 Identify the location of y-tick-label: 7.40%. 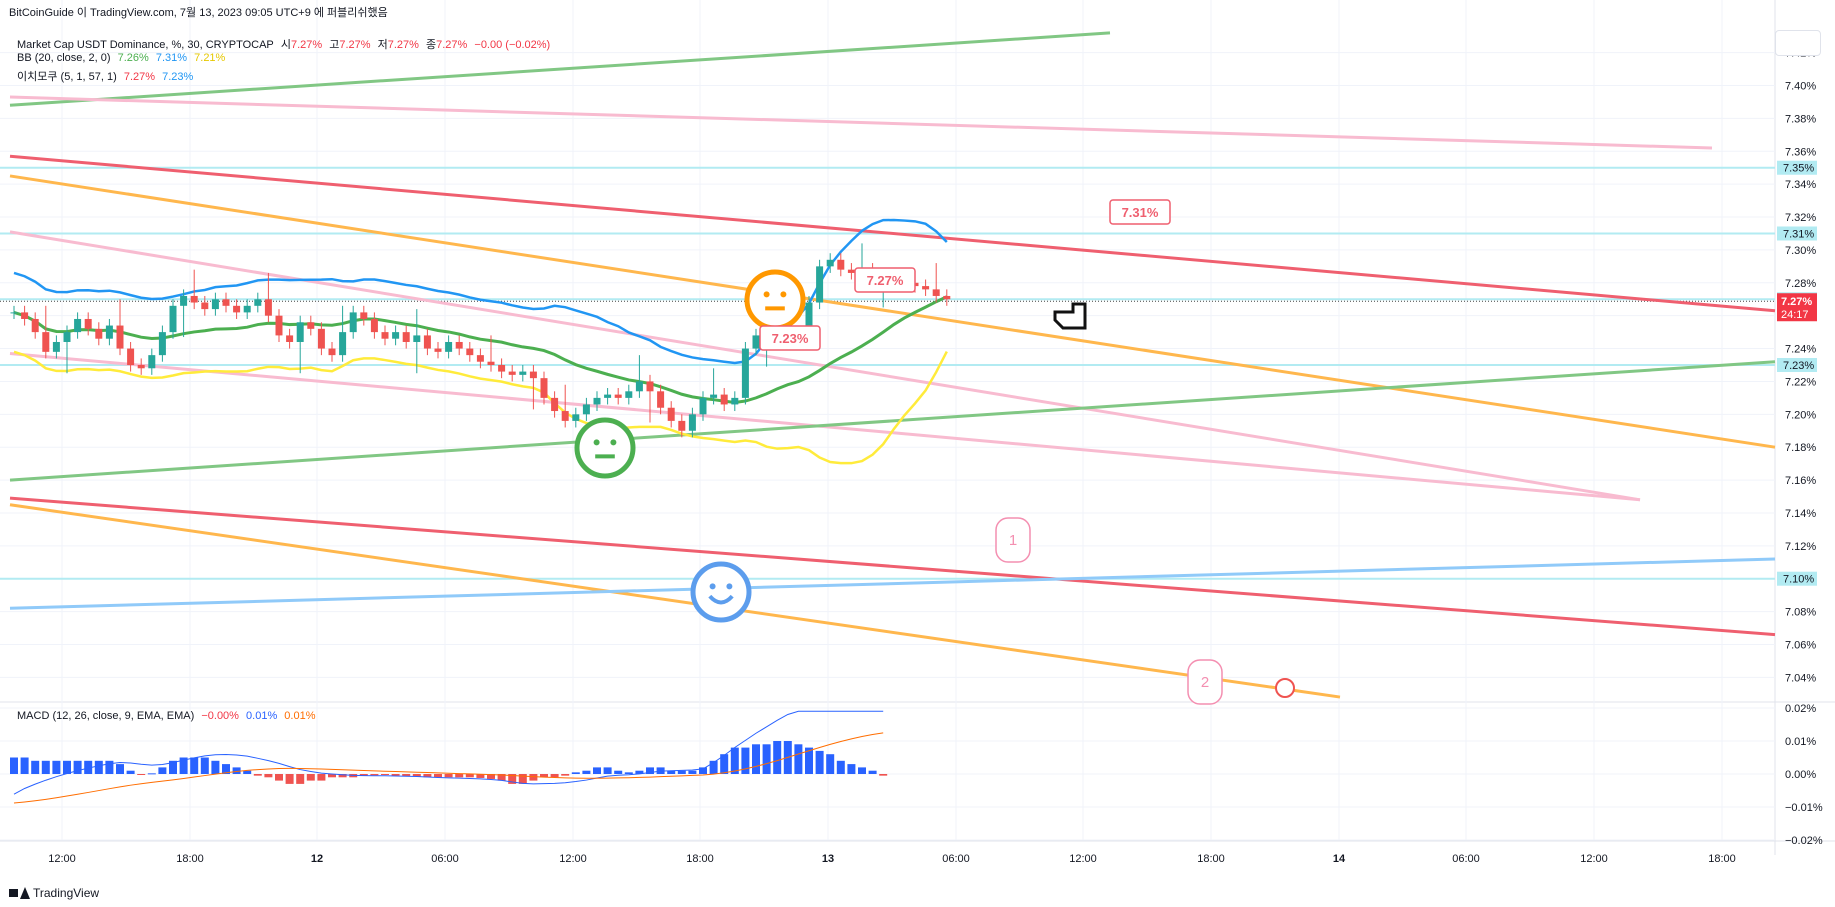
(1800, 87).